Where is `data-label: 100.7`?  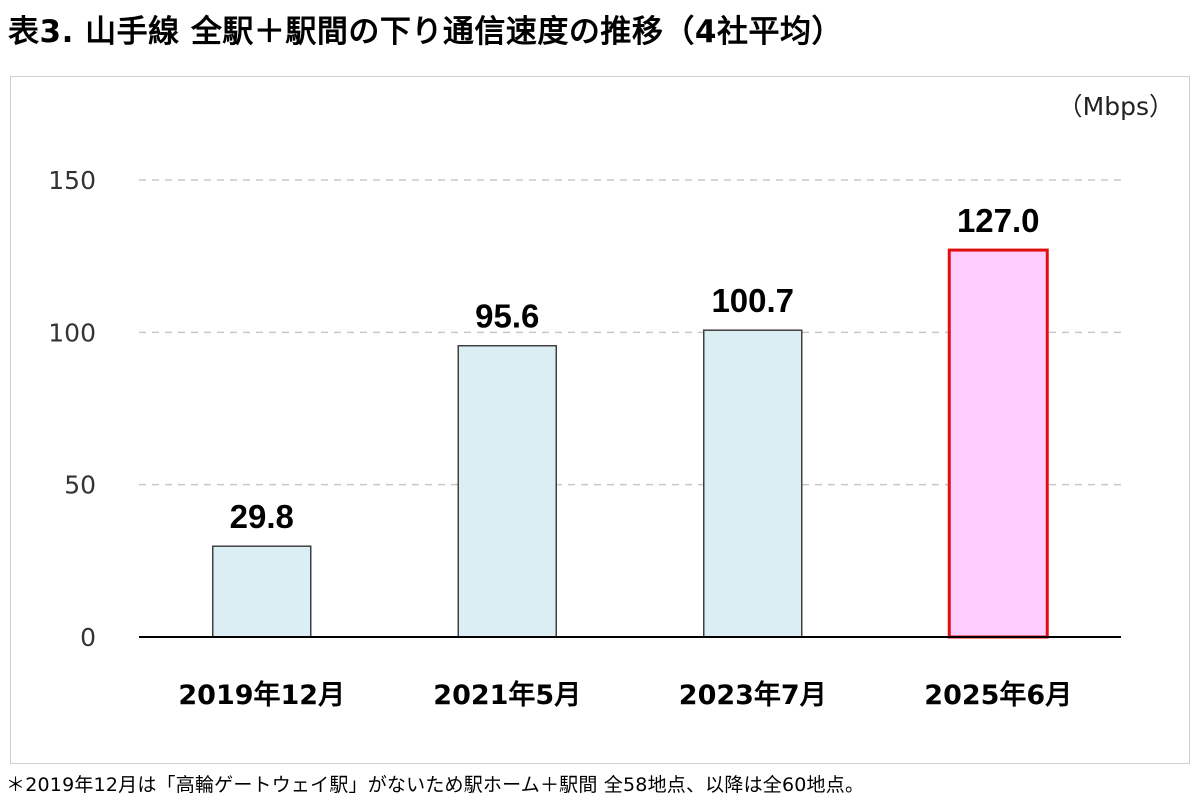
data-label: 100.7 is located at coordinates (752, 300).